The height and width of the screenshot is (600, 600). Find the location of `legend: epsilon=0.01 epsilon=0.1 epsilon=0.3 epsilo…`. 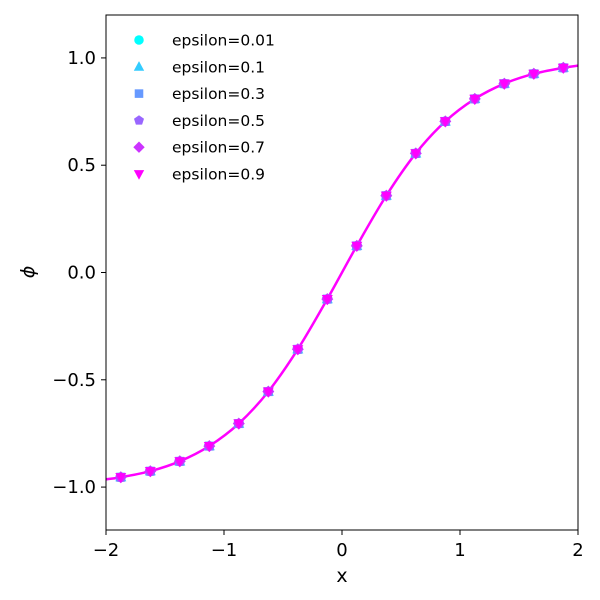

legend: epsilon=0.01 epsilon=0.1 epsilon=0.3 epsilo… is located at coordinates (204, 108).